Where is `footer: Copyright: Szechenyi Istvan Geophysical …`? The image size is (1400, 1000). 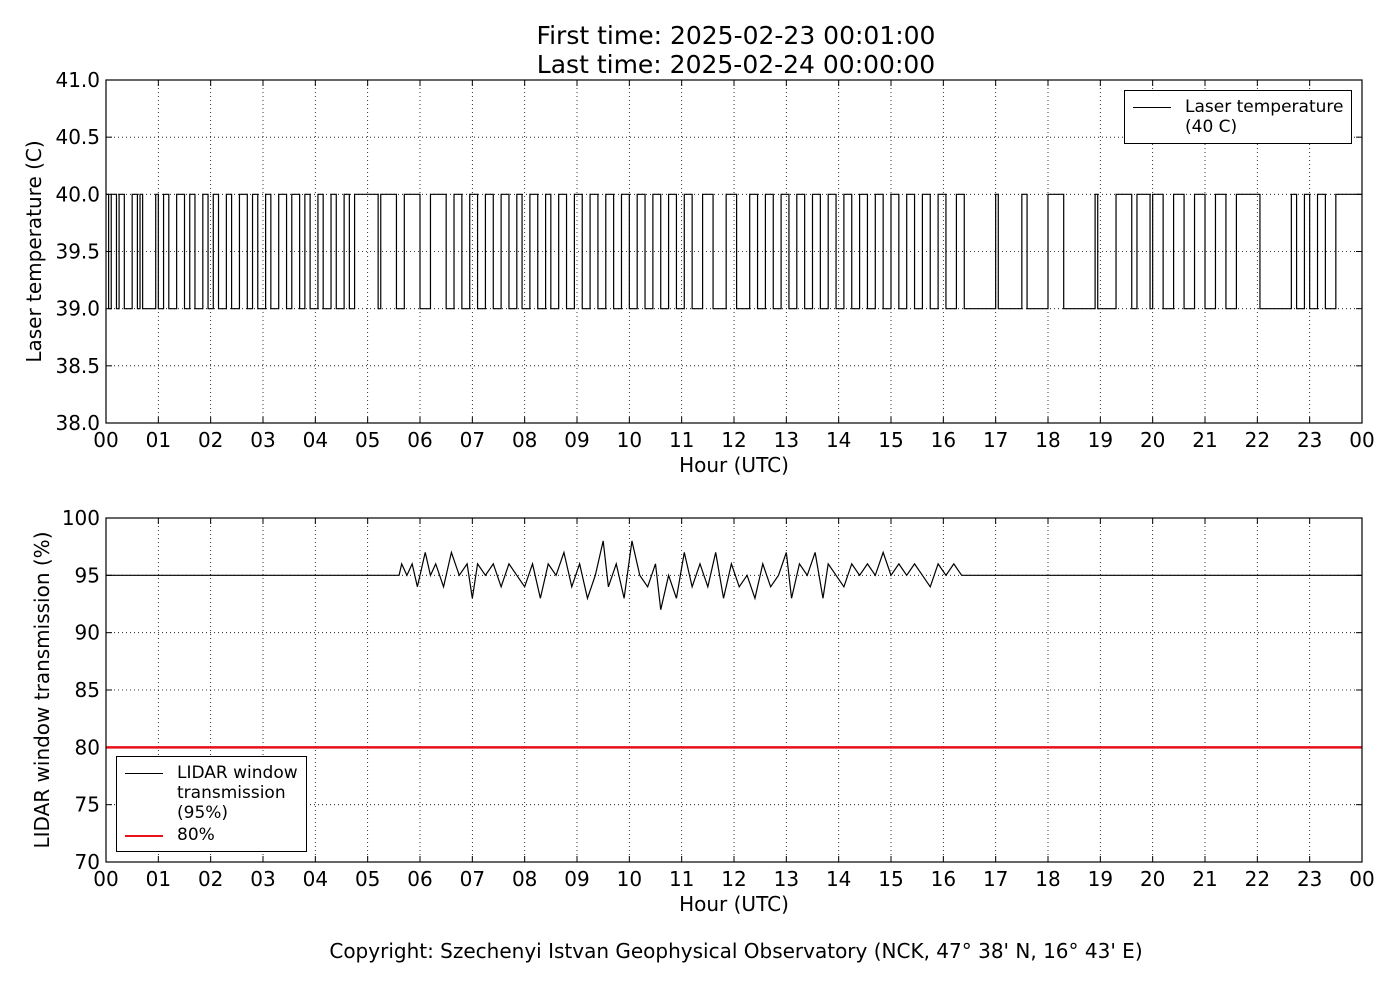
footer: Copyright: Szechenyi Istvan Geophysical … is located at coordinates (735, 951).